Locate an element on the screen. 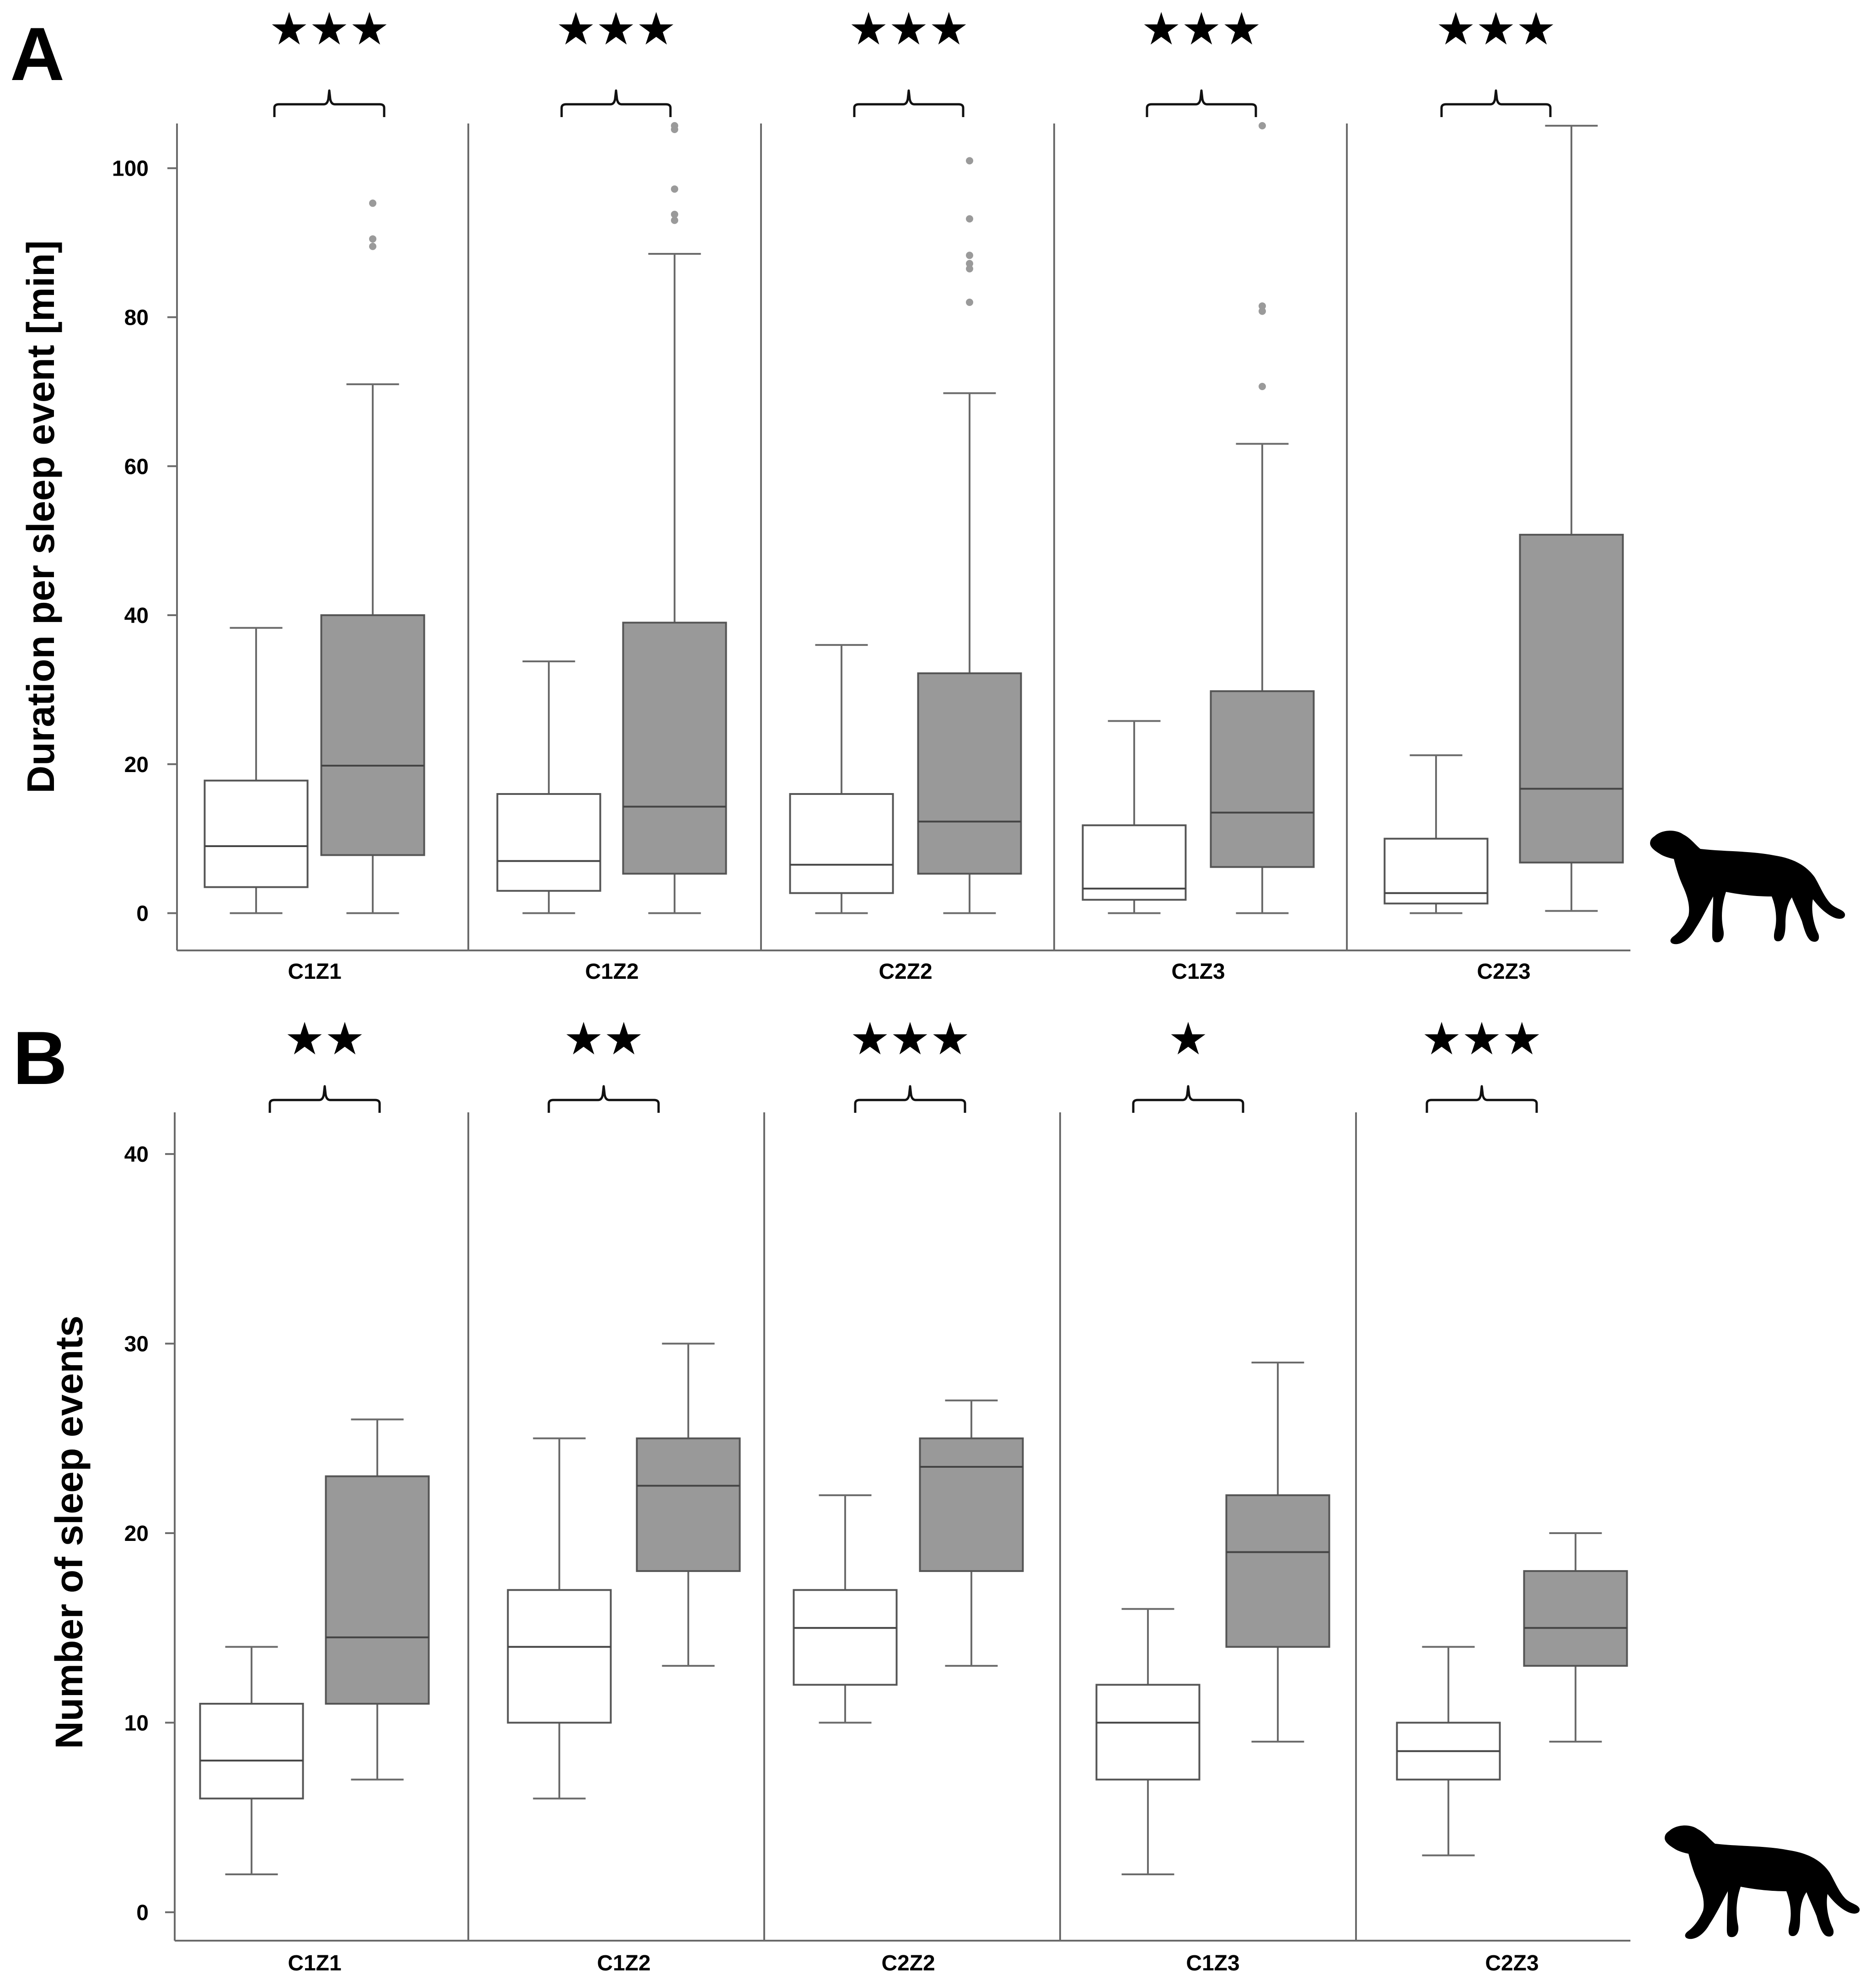  y-axis-title: Duration per sleep event [min] is located at coordinates (40, 518).